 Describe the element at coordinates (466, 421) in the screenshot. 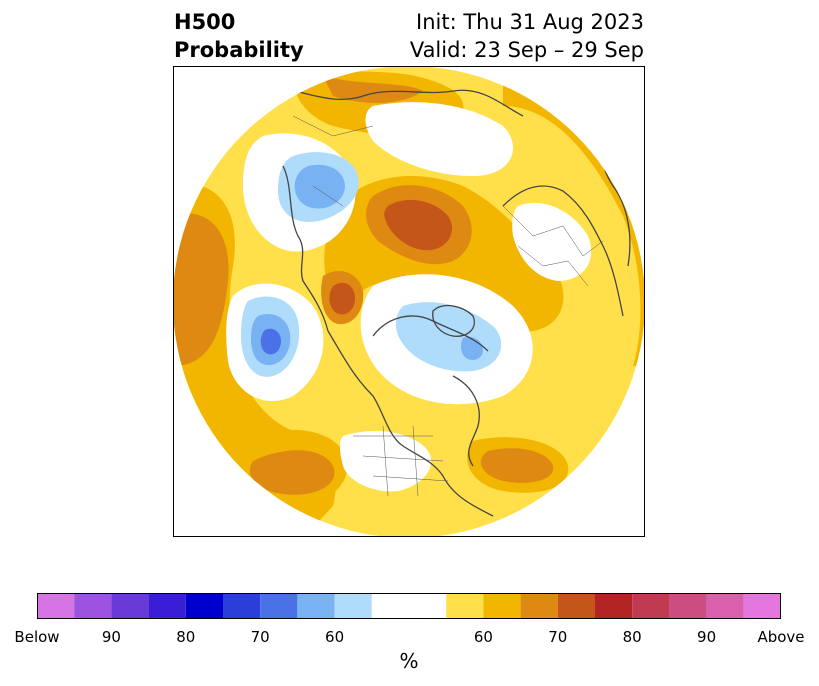

I see `coastline-hudson` at that location.